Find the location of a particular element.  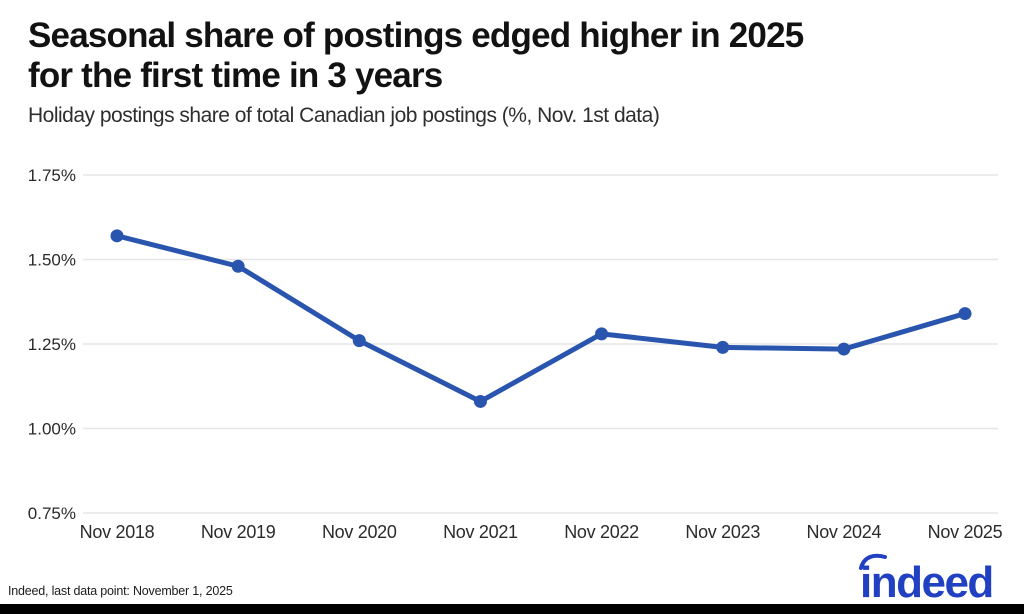

indeed-logo-text: indeed is located at coordinates (926, 579).